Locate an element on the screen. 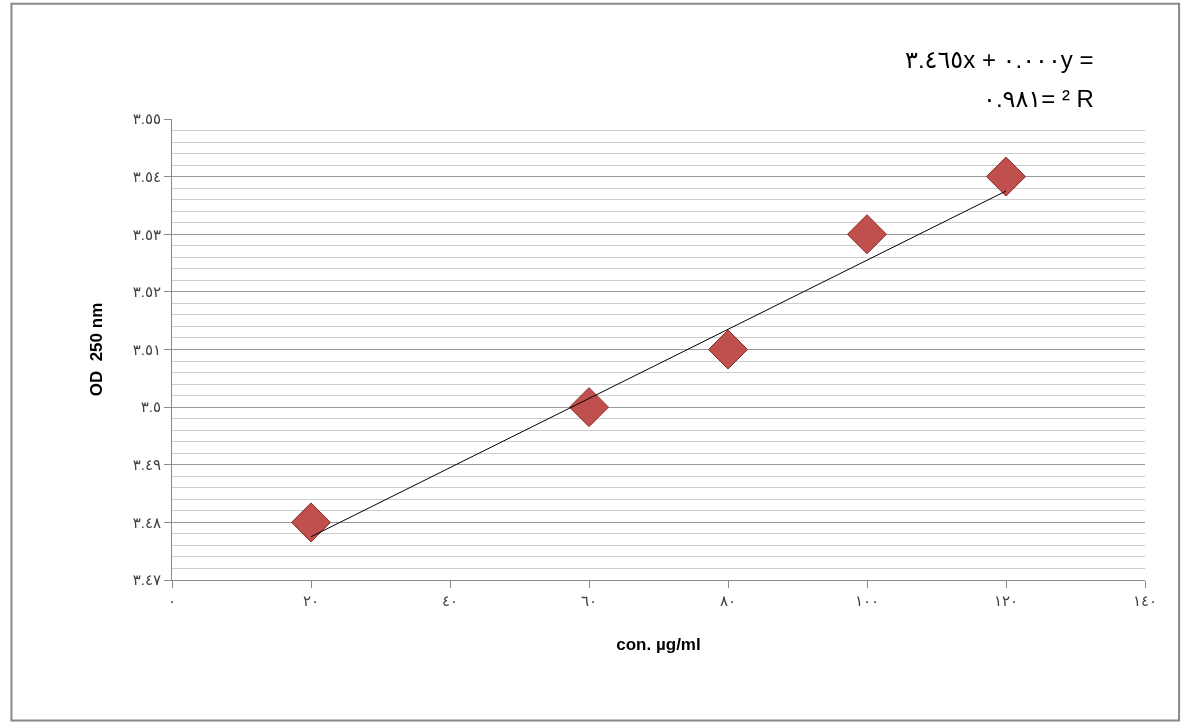 This screenshot has height=722, width=1185. x-tick-label: ١٠٠ is located at coordinates (867, 600).